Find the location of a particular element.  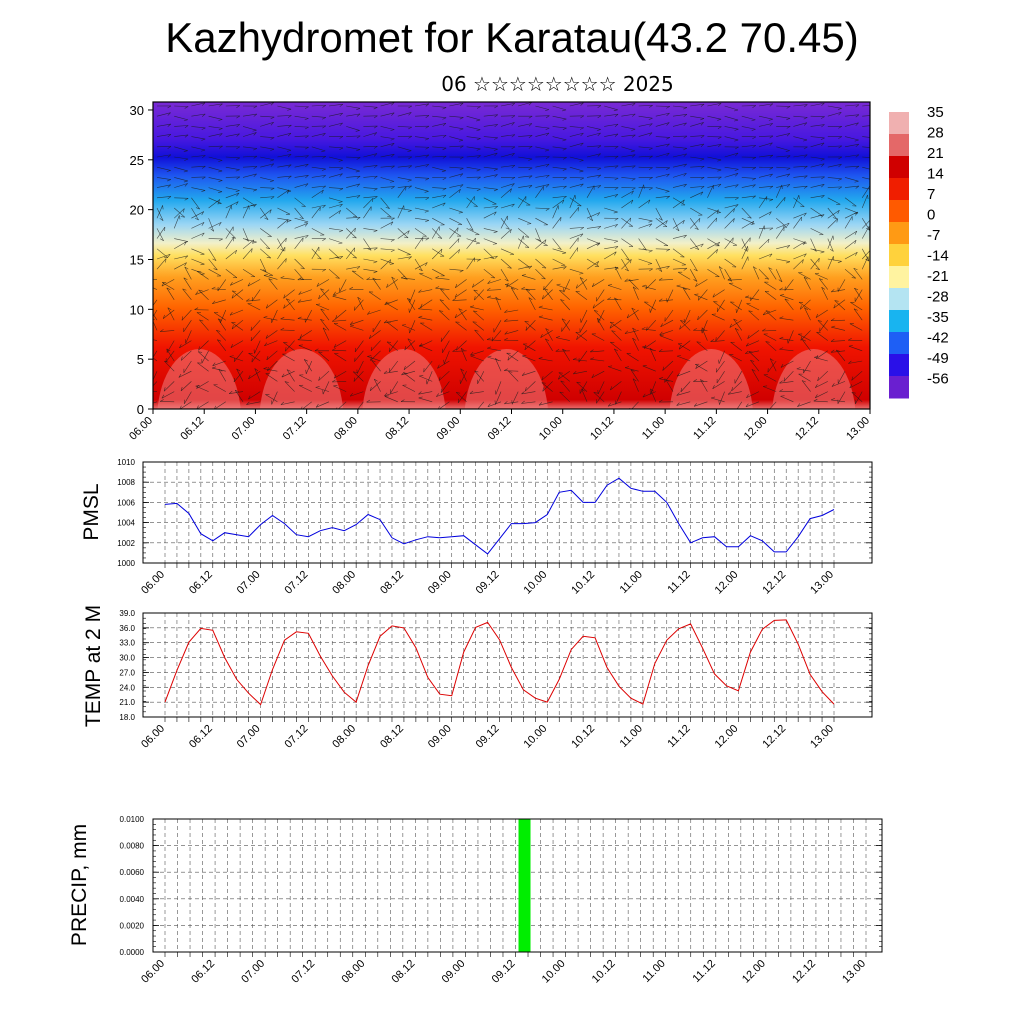

x-tick-label: 13.00 is located at coordinates (854, 972).